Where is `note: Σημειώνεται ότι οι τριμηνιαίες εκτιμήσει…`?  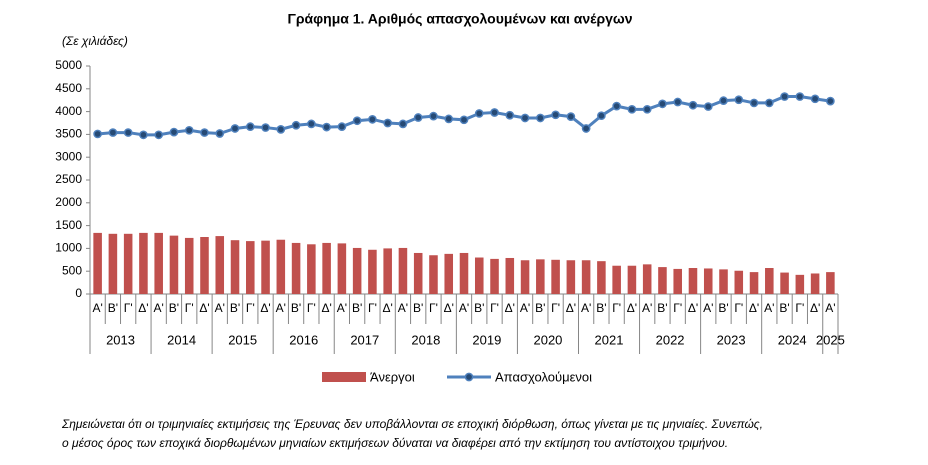
note: Σημειώνεται ότι οι τριμηνιαίες εκτιμήσει… is located at coordinates (412, 424).